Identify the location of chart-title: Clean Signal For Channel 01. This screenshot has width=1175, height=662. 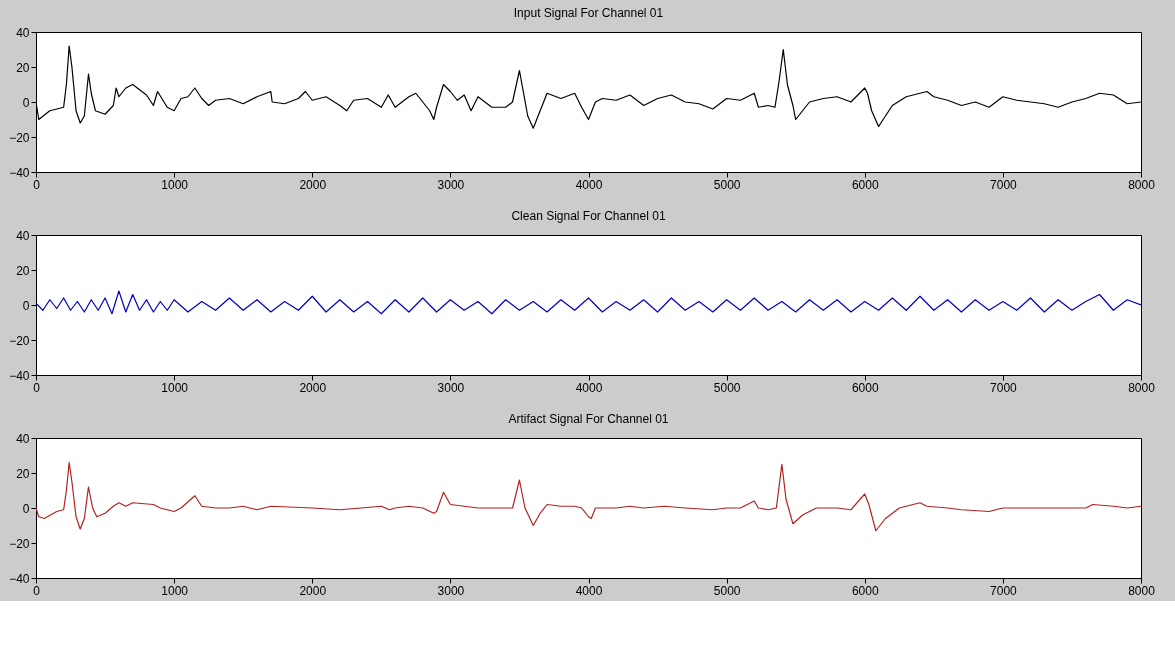
(588, 216).